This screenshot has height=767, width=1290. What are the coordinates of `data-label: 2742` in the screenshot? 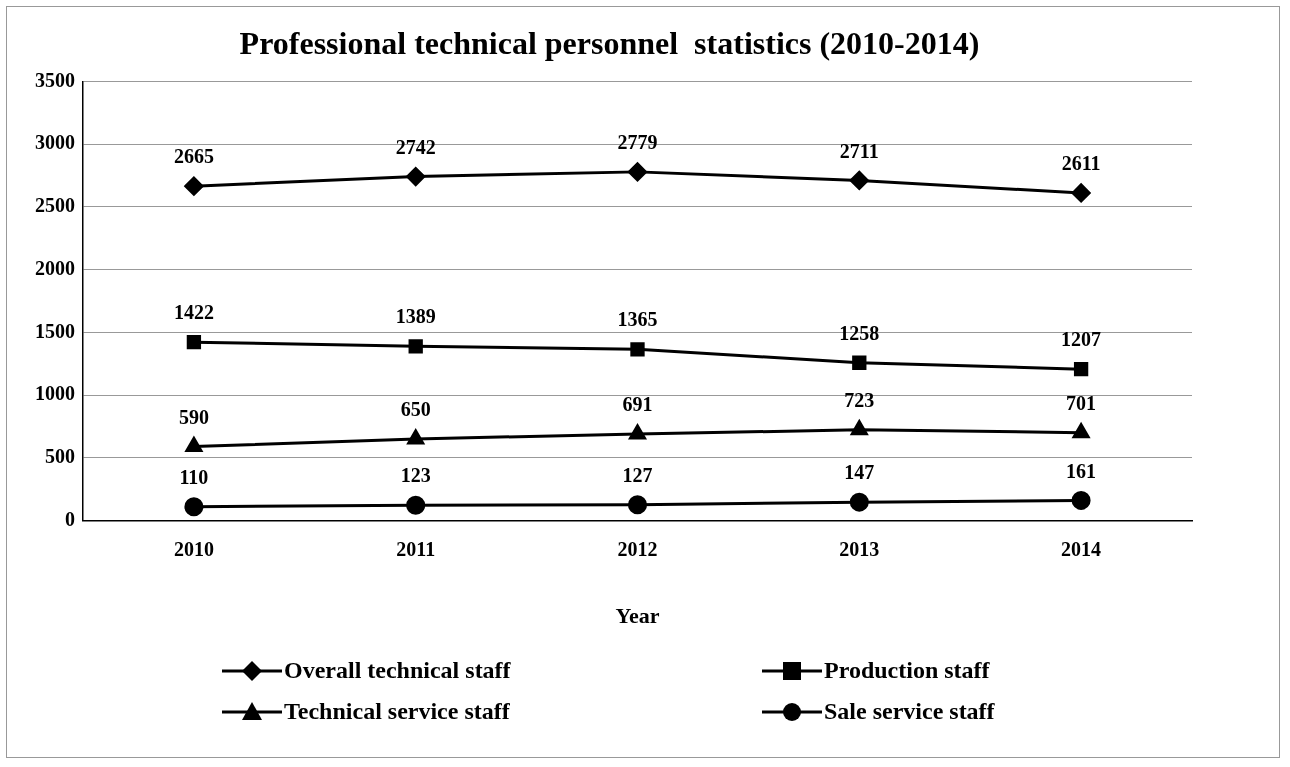 It's located at (415, 146).